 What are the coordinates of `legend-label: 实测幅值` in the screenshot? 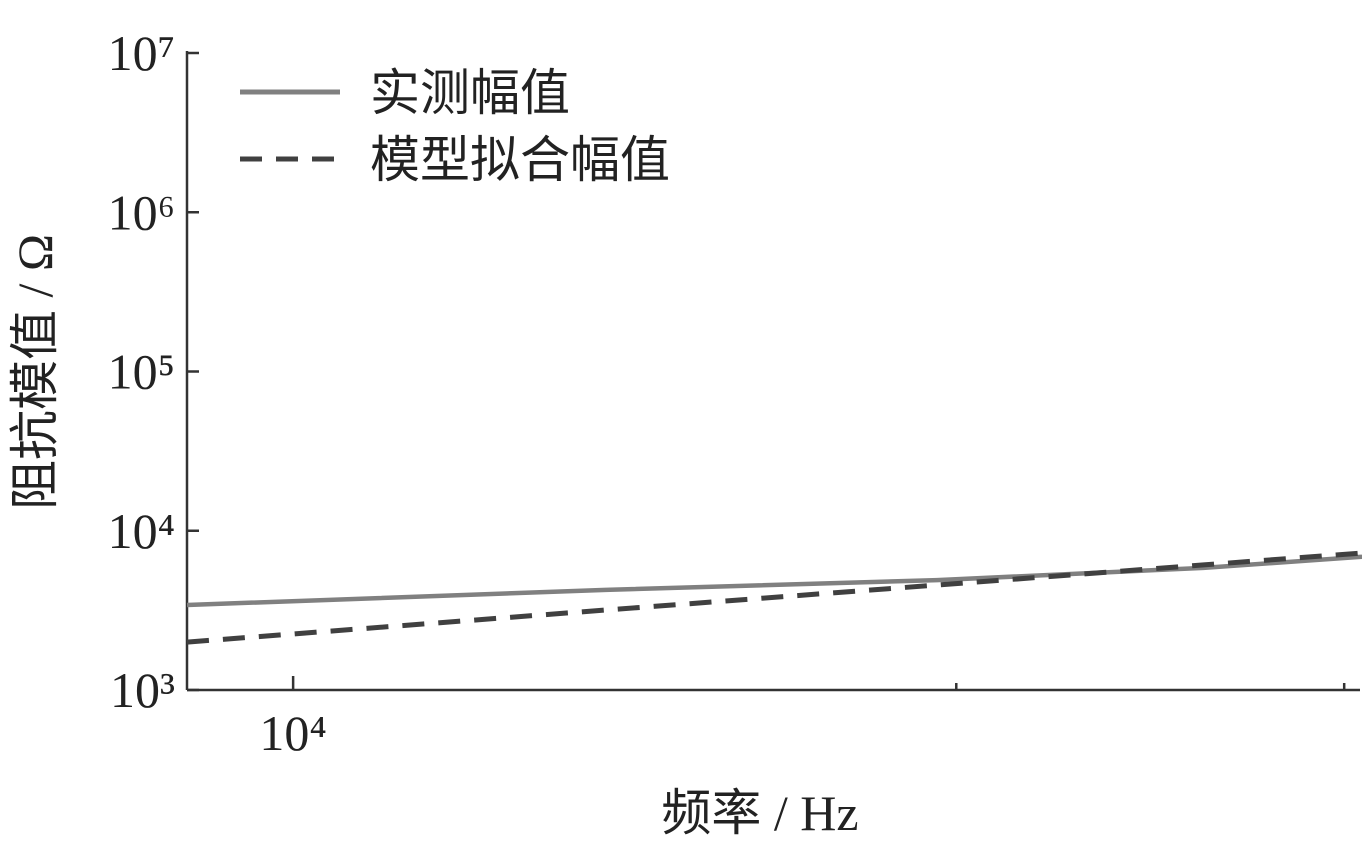 It's located at (470, 93).